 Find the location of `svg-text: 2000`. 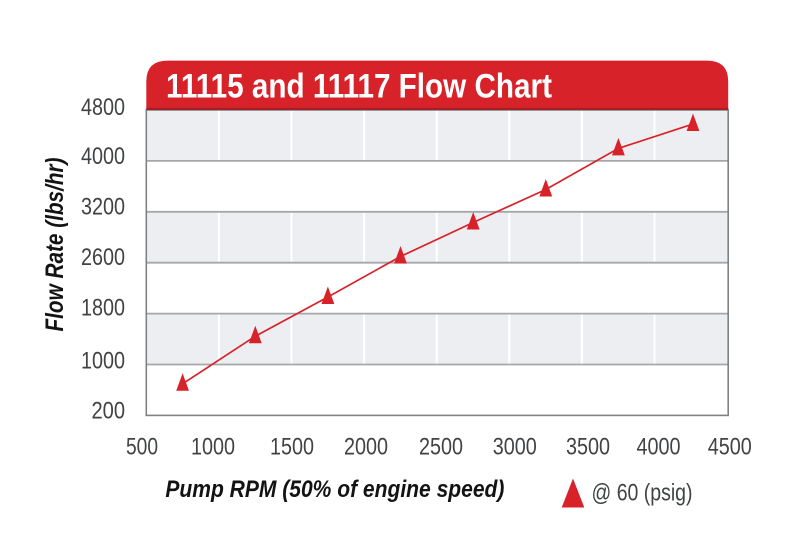

svg-text: 2000 is located at coordinates (366, 447).